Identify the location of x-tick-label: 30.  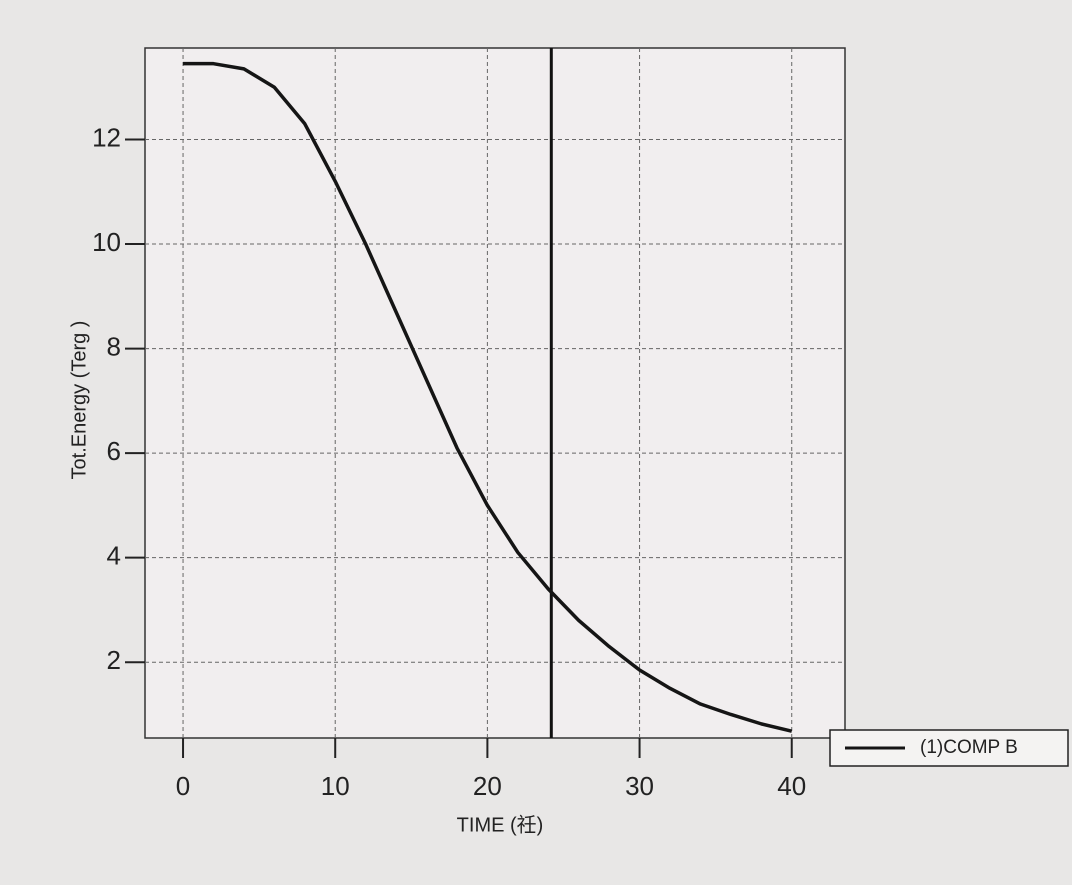
(639, 786).